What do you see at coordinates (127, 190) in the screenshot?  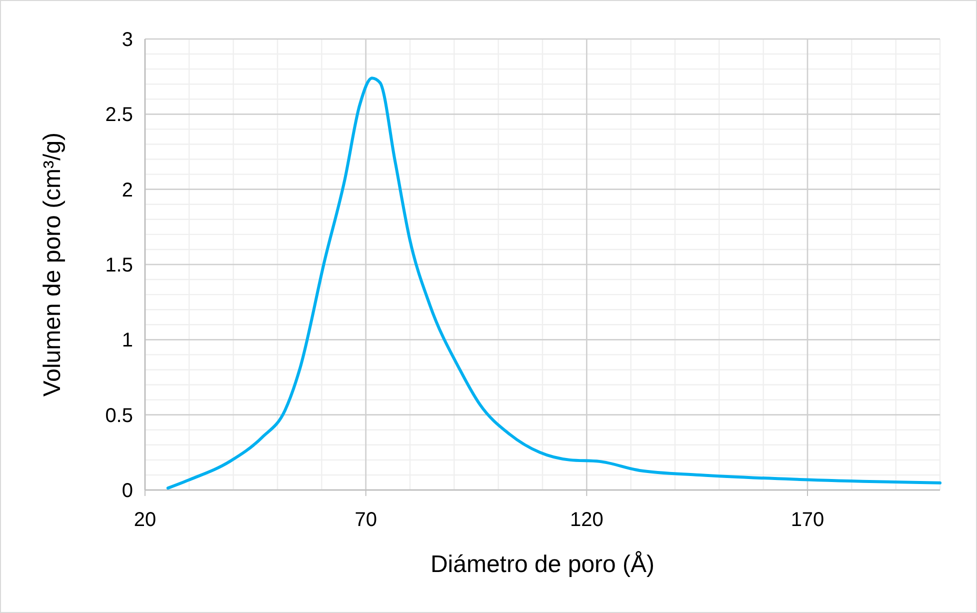 I see `y-tick-label: 2` at bounding box center [127, 190].